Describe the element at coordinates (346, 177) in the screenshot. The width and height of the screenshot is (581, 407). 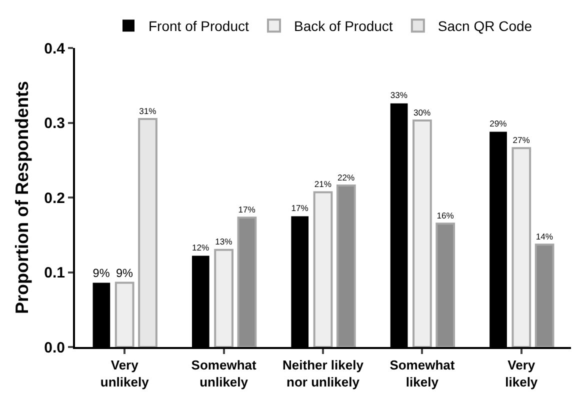
I see `data-label: 22%` at that location.